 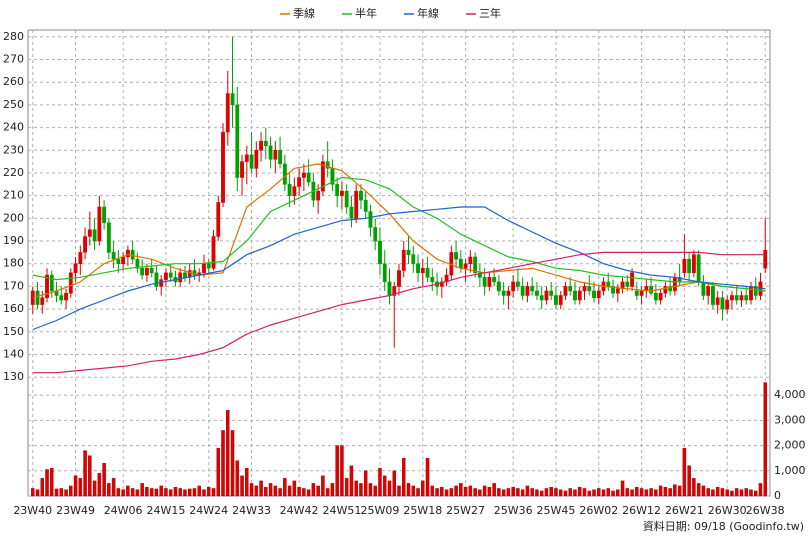 I want to click on x-tick-label: 25W27, so click(x=465, y=510).